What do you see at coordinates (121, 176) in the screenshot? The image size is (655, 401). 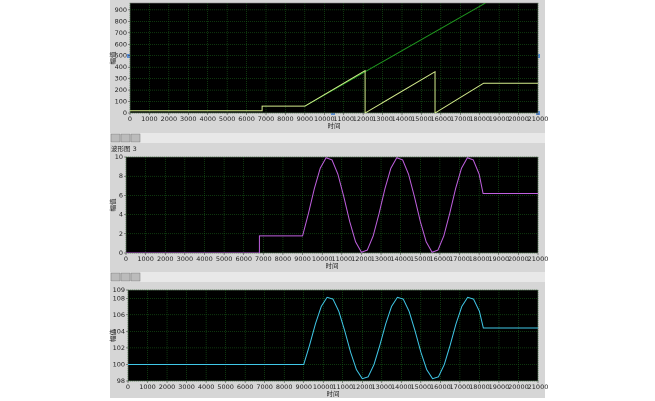 I see `y-tick-label: 8` at bounding box center [121, 176].